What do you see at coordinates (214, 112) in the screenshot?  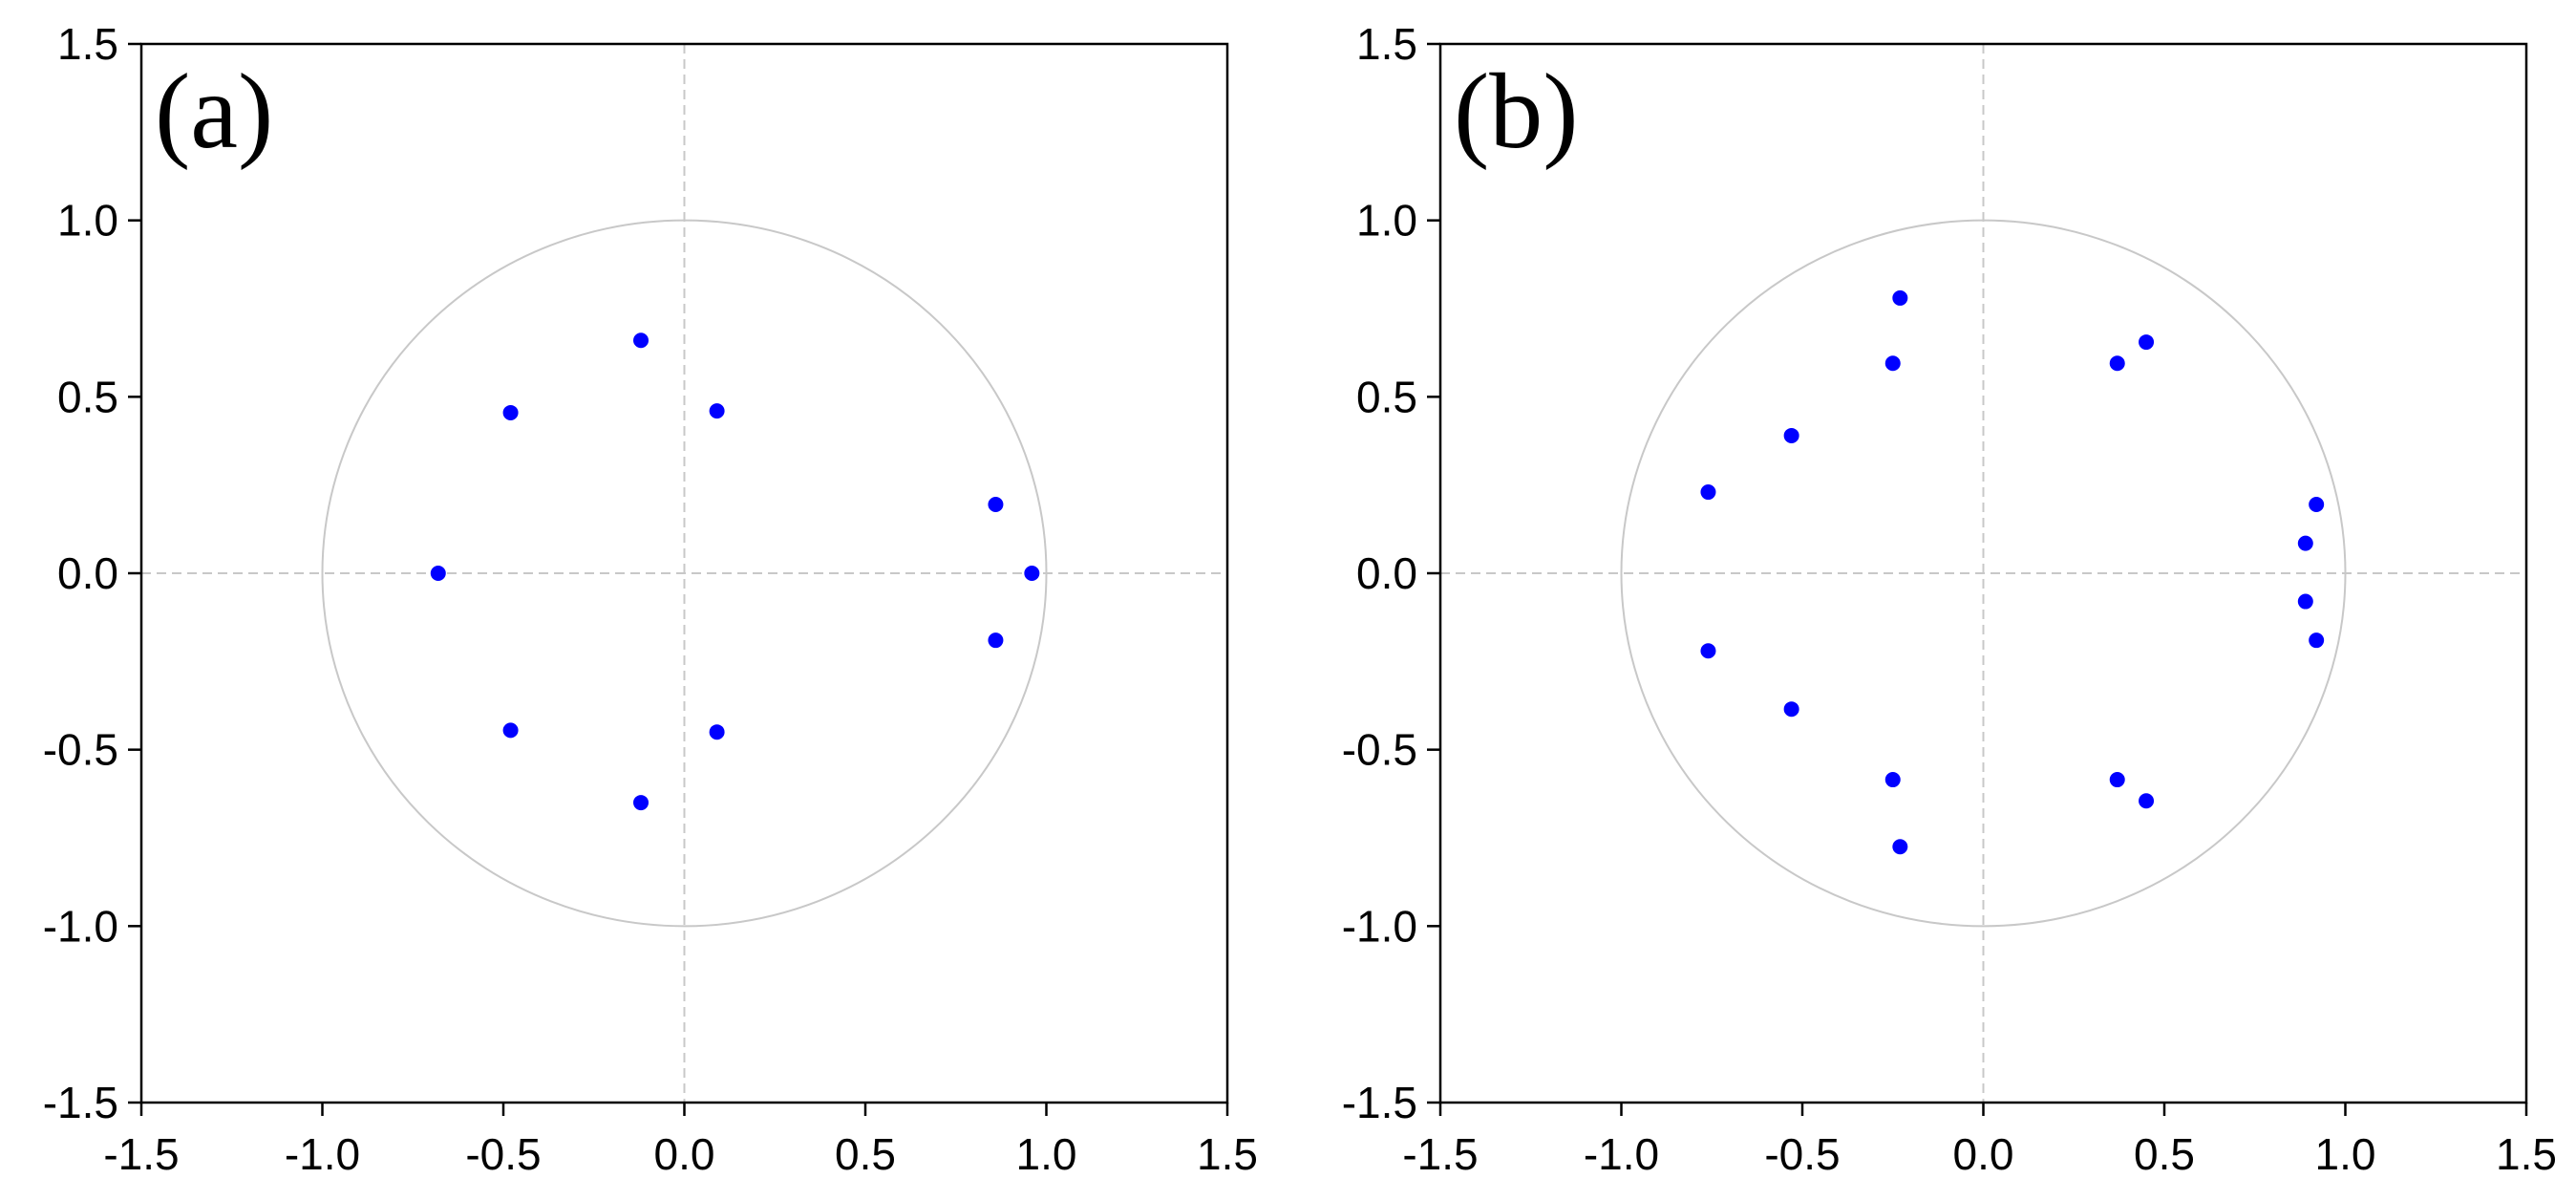 I see `panel-label: (a)` at bounding box center [214, 112].